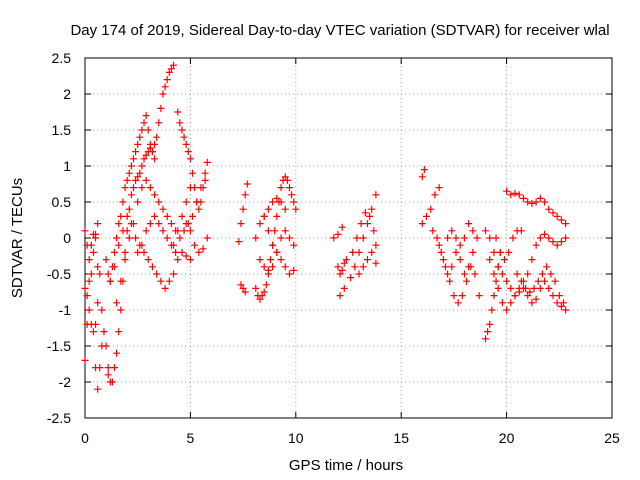 The height and width of the screenshot is (480, 640). What do you see at coordinates (67, 94) in the screenshot?
I see `y-tick-label: 2` at bounding box center [67, 94].